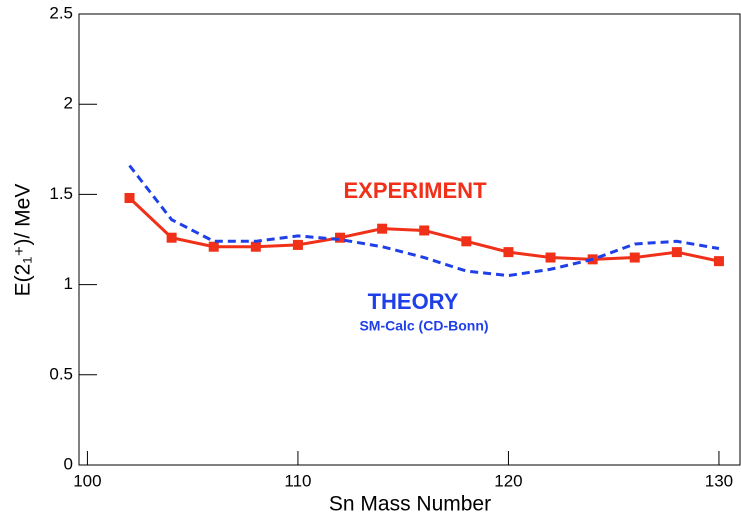  I want to click on series-label: EXPERIMENT, so click(415, 190).